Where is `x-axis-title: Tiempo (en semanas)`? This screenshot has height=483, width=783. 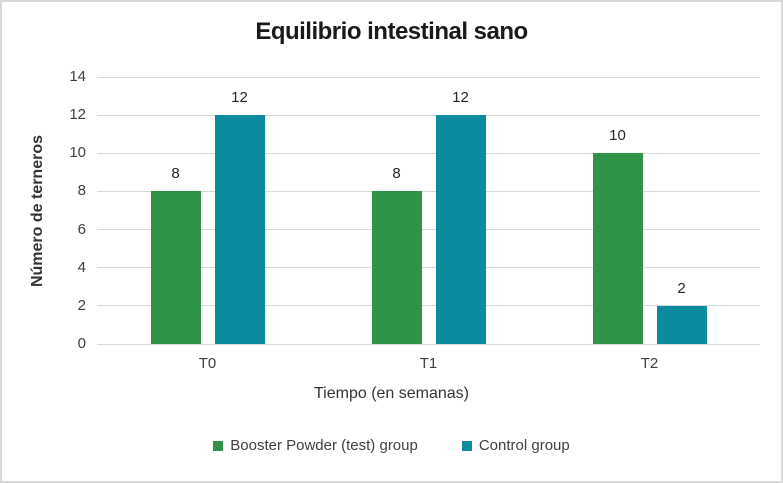 x-axis-title: Tiempo (en semanas) is located at coordinates (391, 393).